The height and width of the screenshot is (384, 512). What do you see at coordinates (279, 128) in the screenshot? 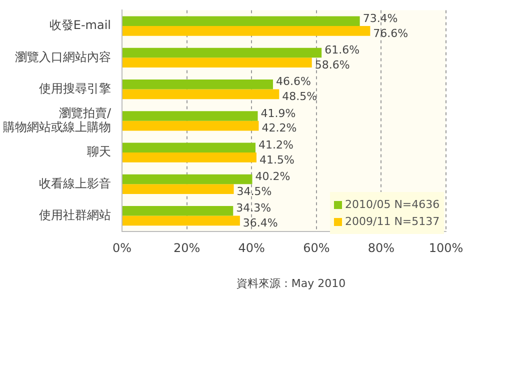
I see `data-label: 42.2%` at bounding box center [279, 128].